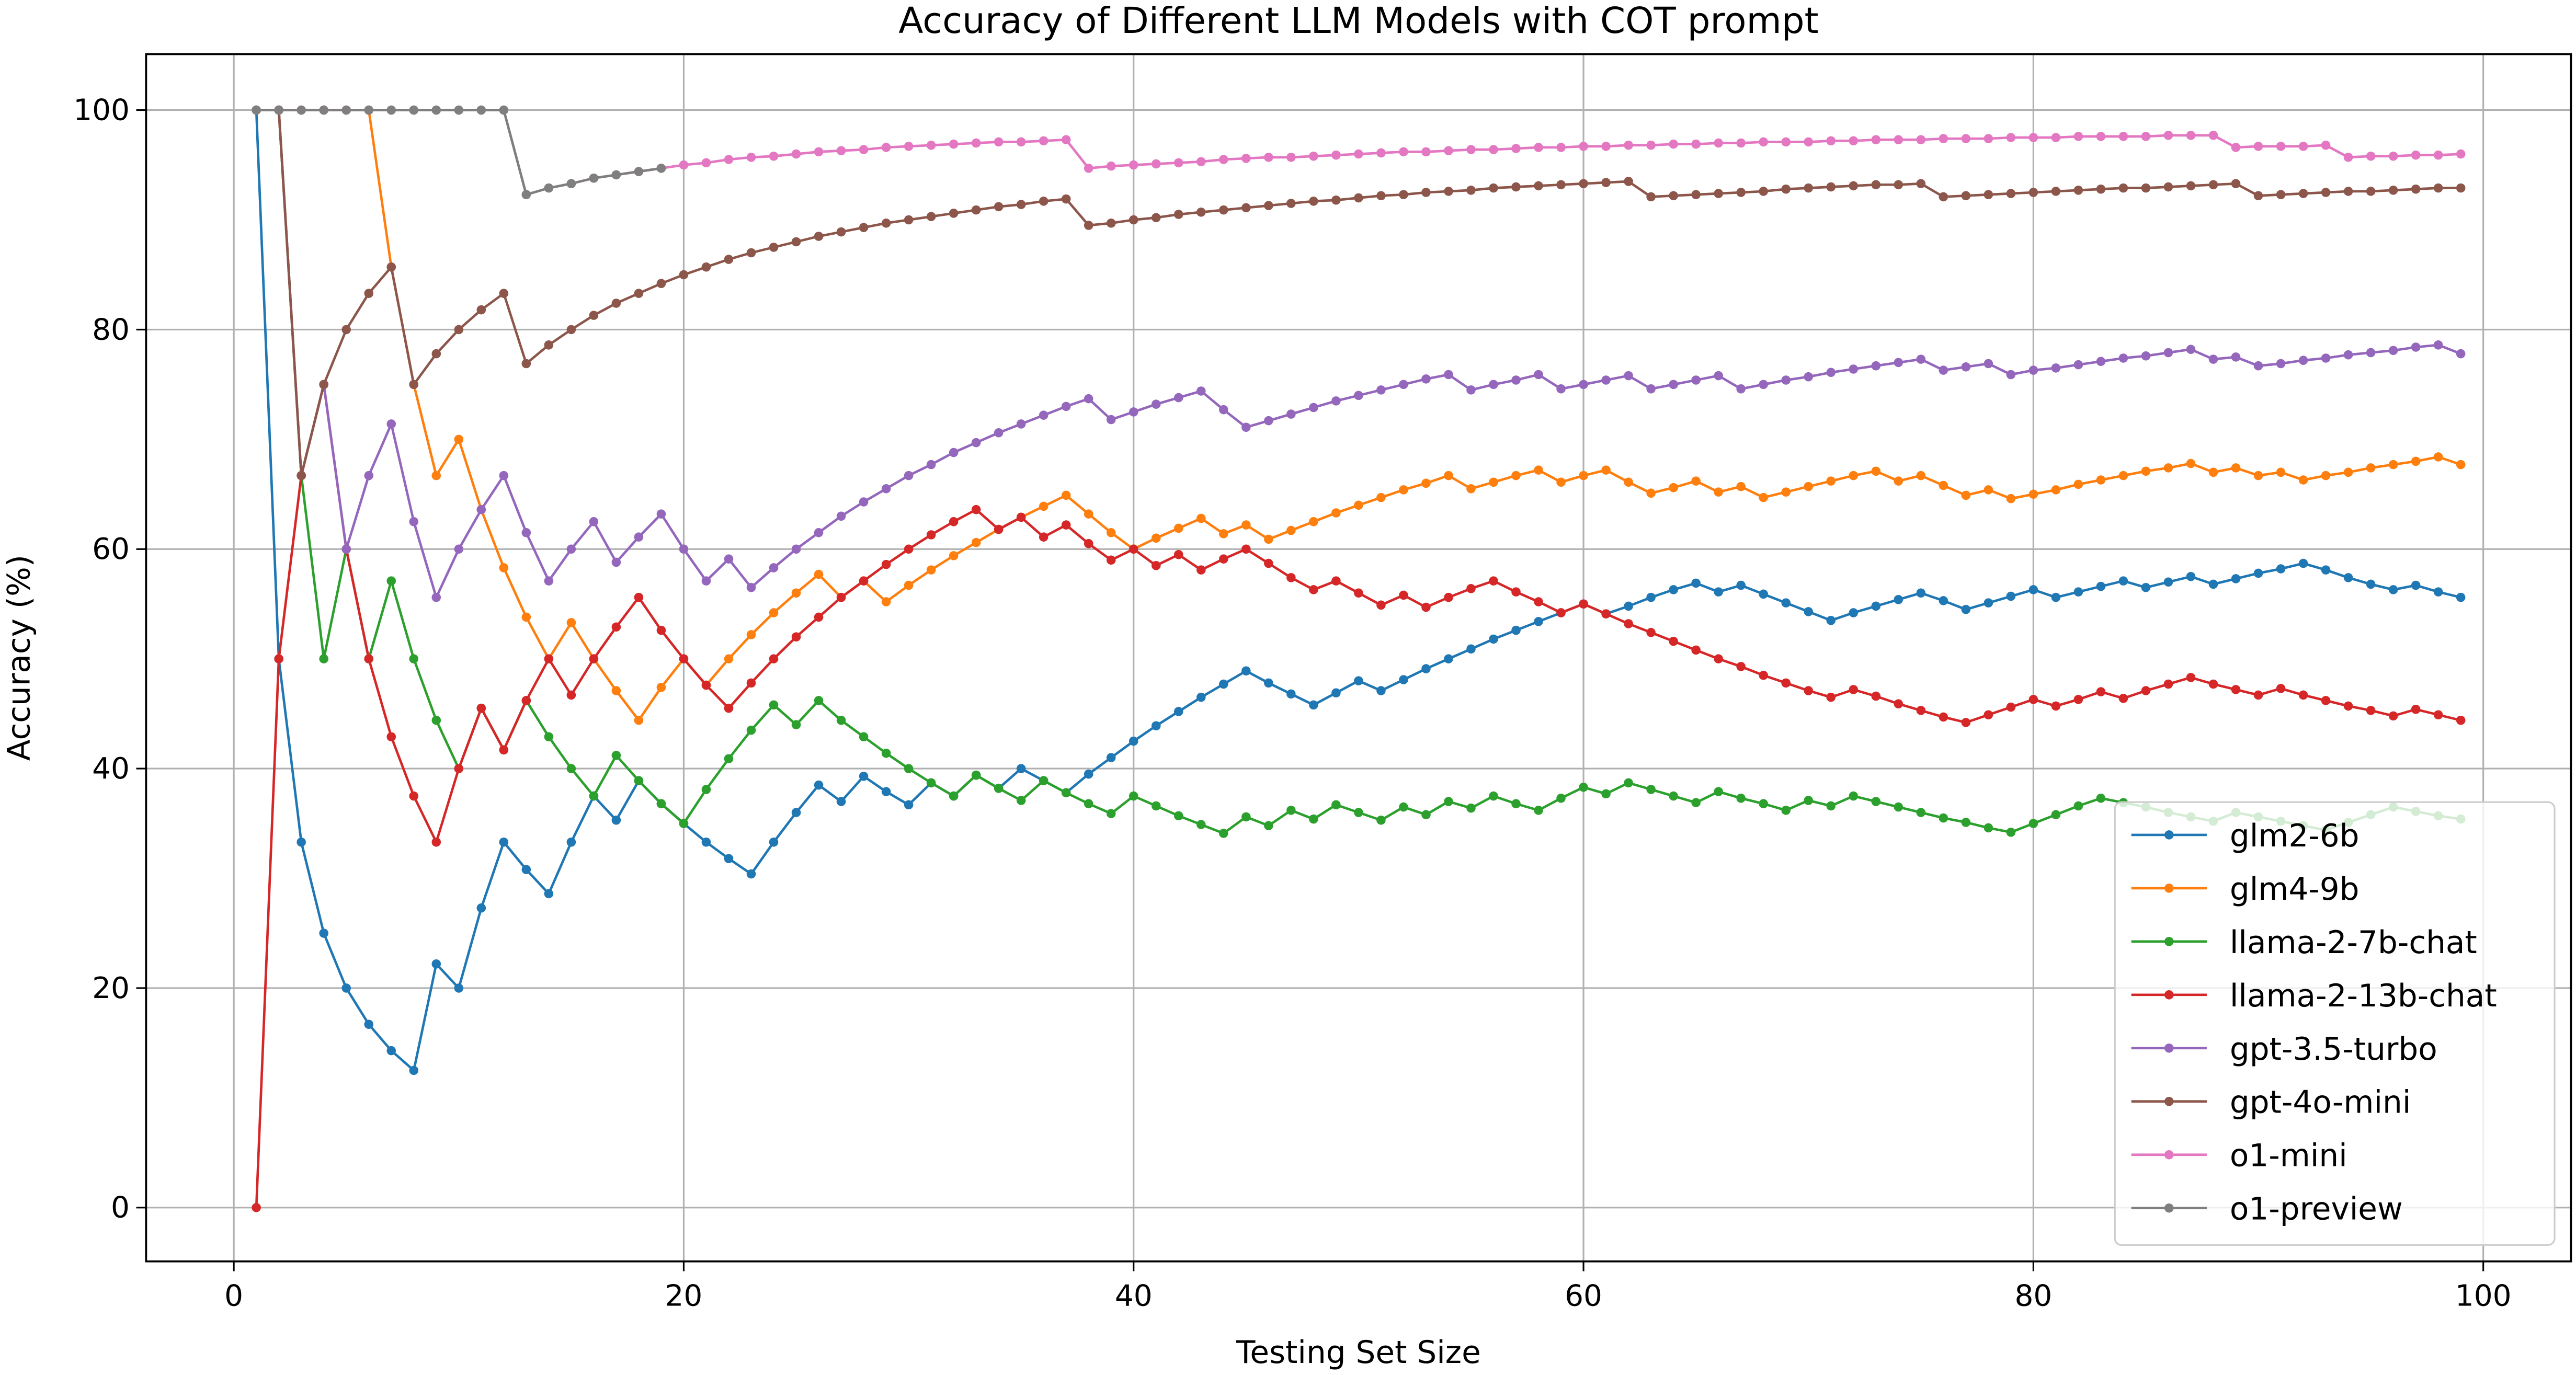 The width and height of the screenshot is (2576, 1375). I want to click on y-tick-label: 80, so click(111, 330).